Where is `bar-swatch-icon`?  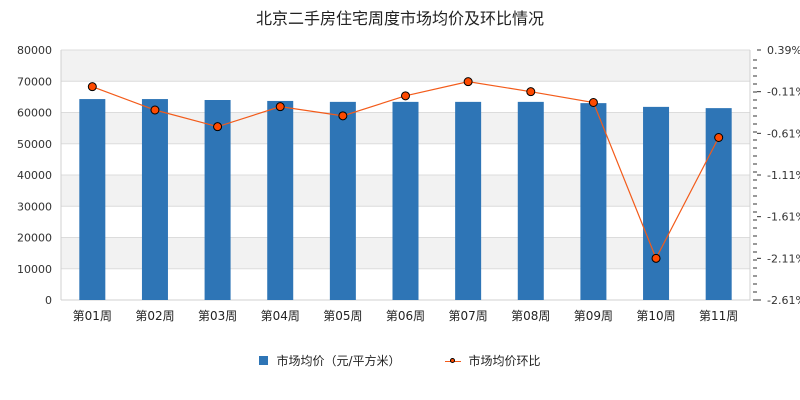 bar-swatch-icon is located at coordinates (264, 360).